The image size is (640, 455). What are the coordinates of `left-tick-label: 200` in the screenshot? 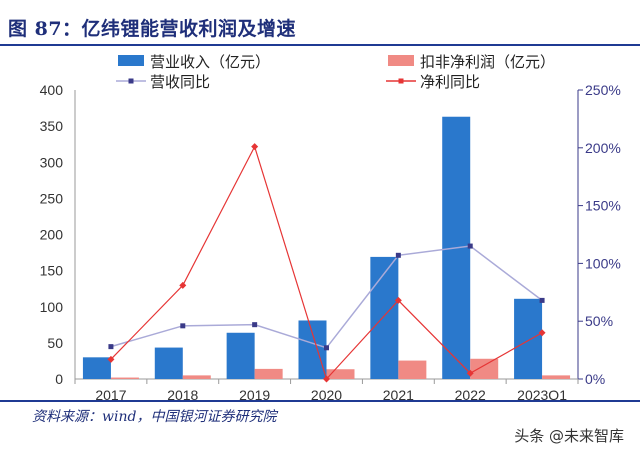 It's located at (52, 235).